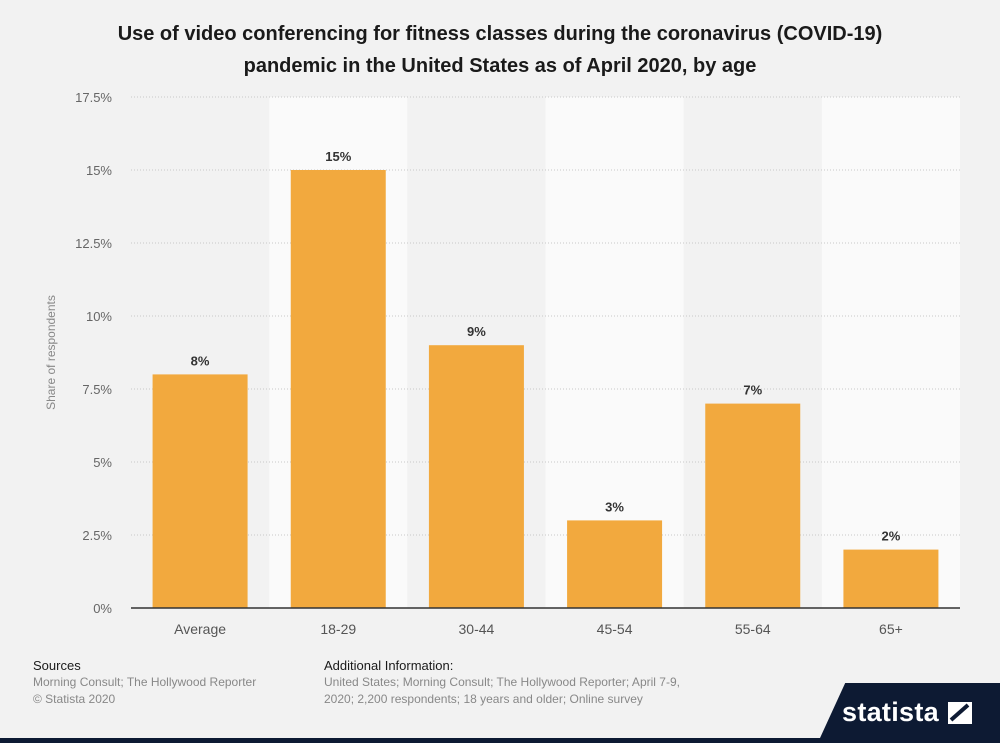  I want to click on copyright-text: © Statista 2020, so click(74, 699).